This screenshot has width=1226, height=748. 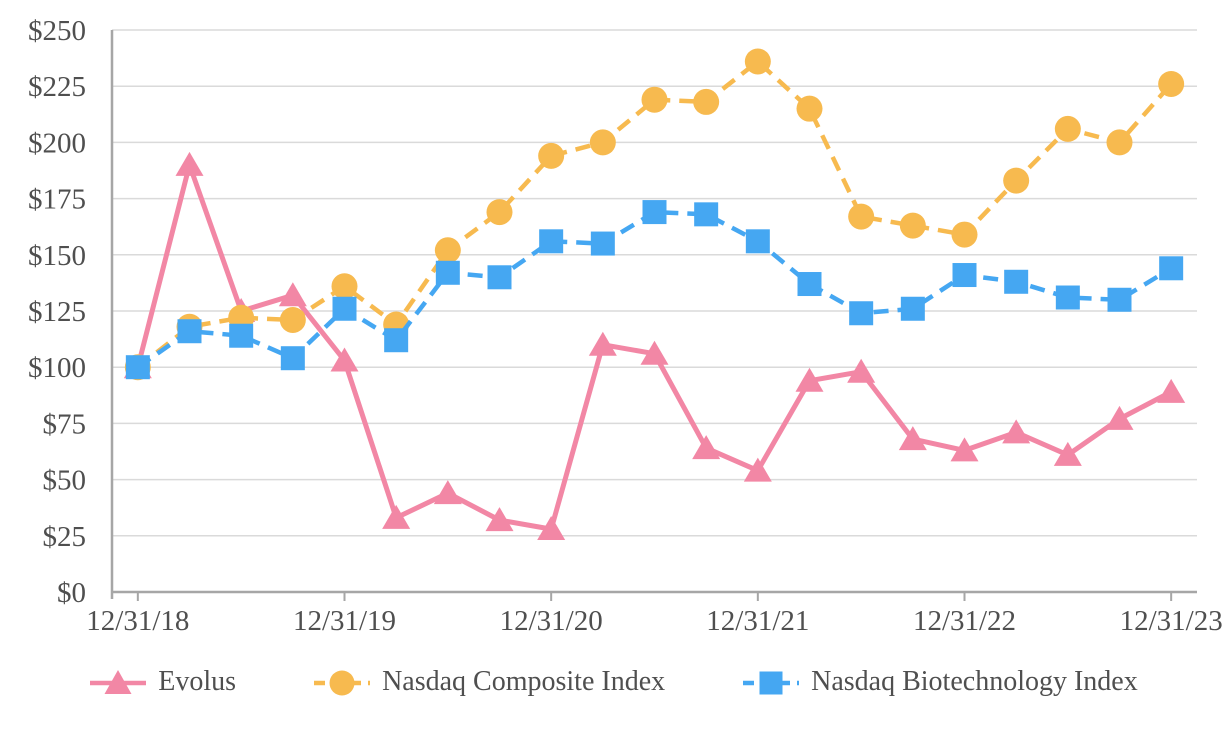 I want to click on y-axis-tick-label: $75, so click(x=65, y=424).